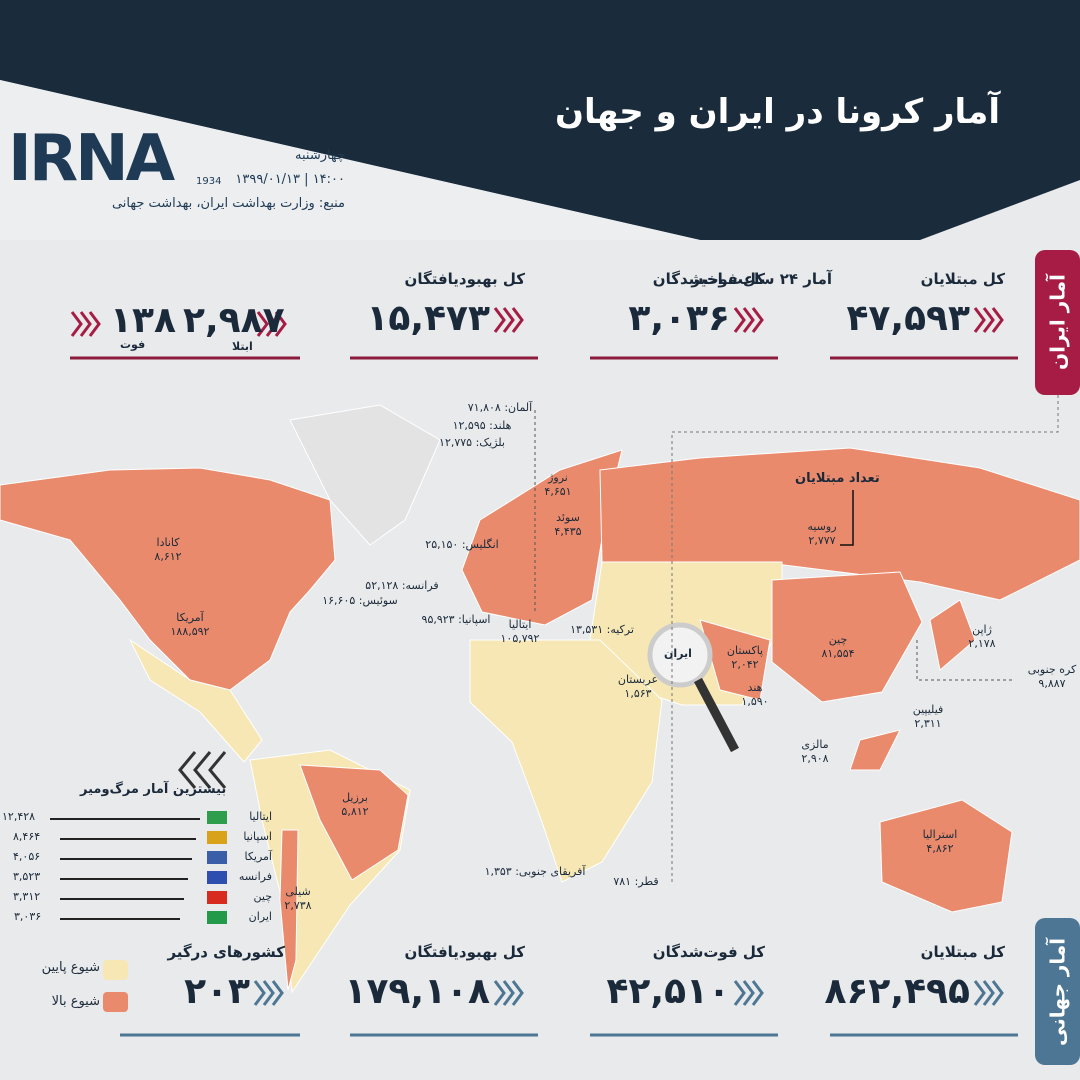 Image resolution: width=1080 pixels, height=1080 pixels. I want to click on death-country: اسپانیا, so click(257, 836).